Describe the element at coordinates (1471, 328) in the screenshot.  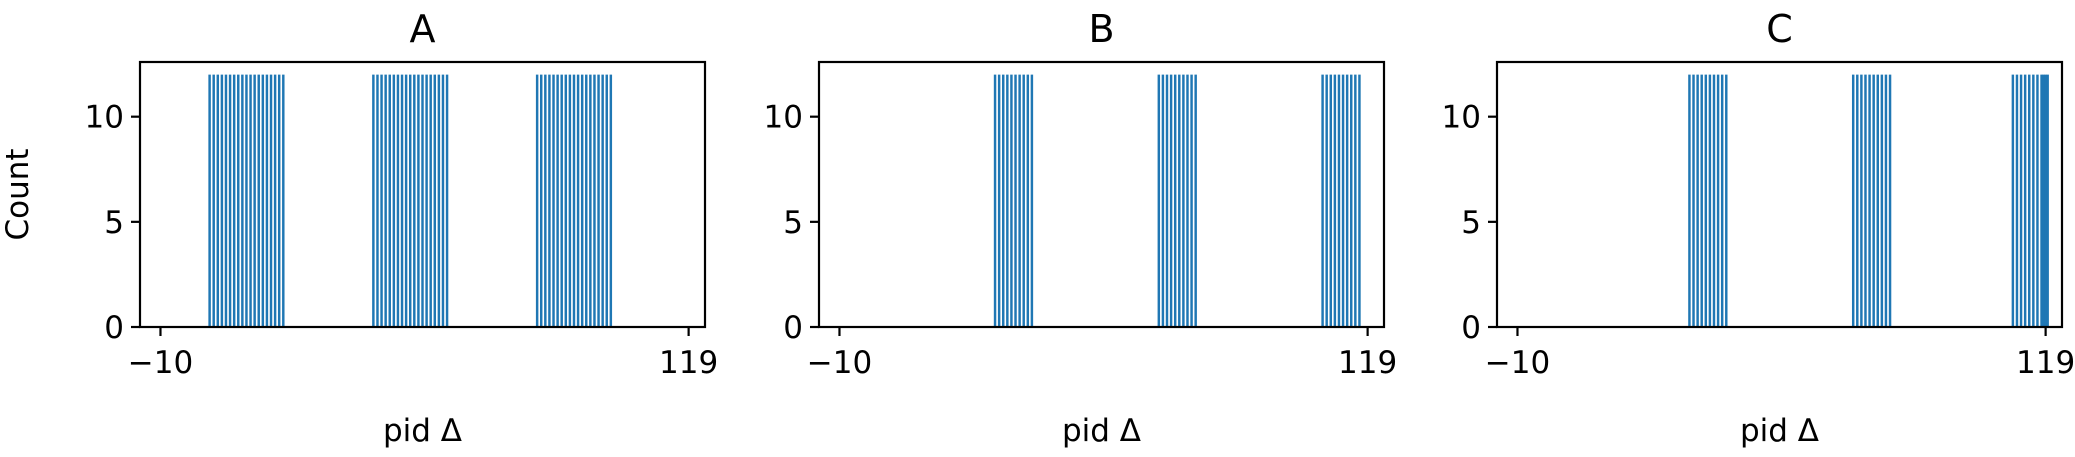
I see `y-tick-label-c-0: 0` at that location.